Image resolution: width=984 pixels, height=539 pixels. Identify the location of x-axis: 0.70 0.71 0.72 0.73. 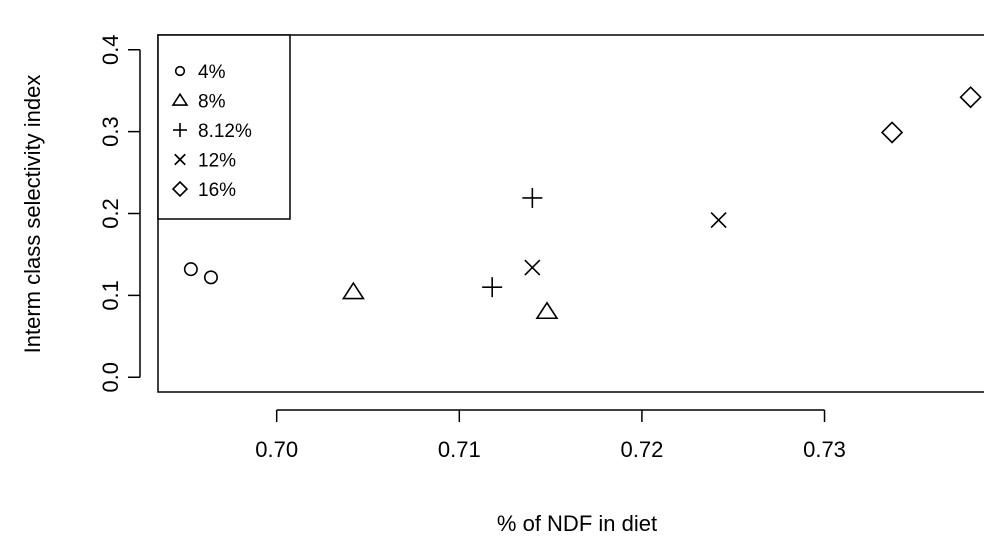
(550, 435).